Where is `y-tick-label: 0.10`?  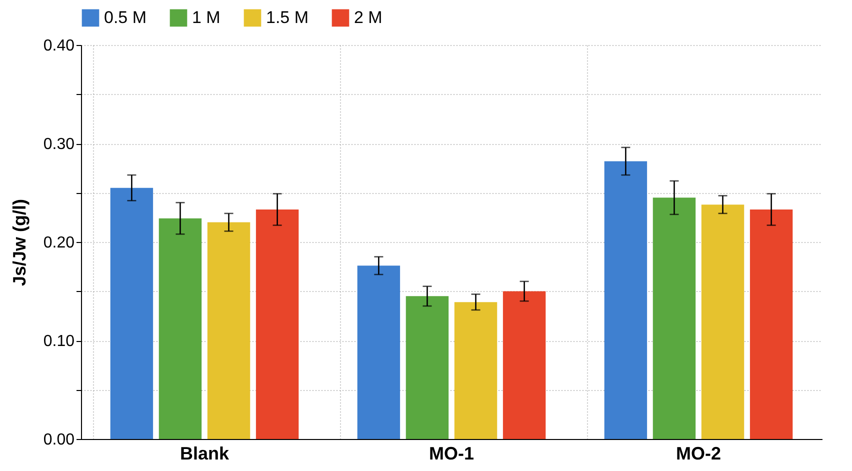 y-tick-label: 0.10 is located at coordinates (59, 341).